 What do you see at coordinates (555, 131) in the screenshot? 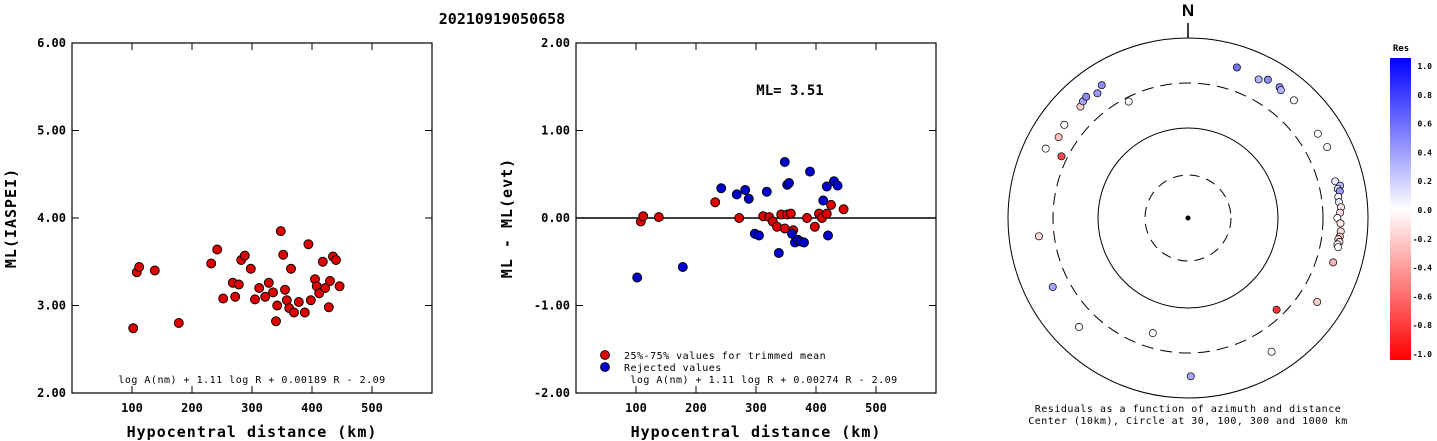
I see `y-tick-label: 1.00` at bounding box center [555, 131].